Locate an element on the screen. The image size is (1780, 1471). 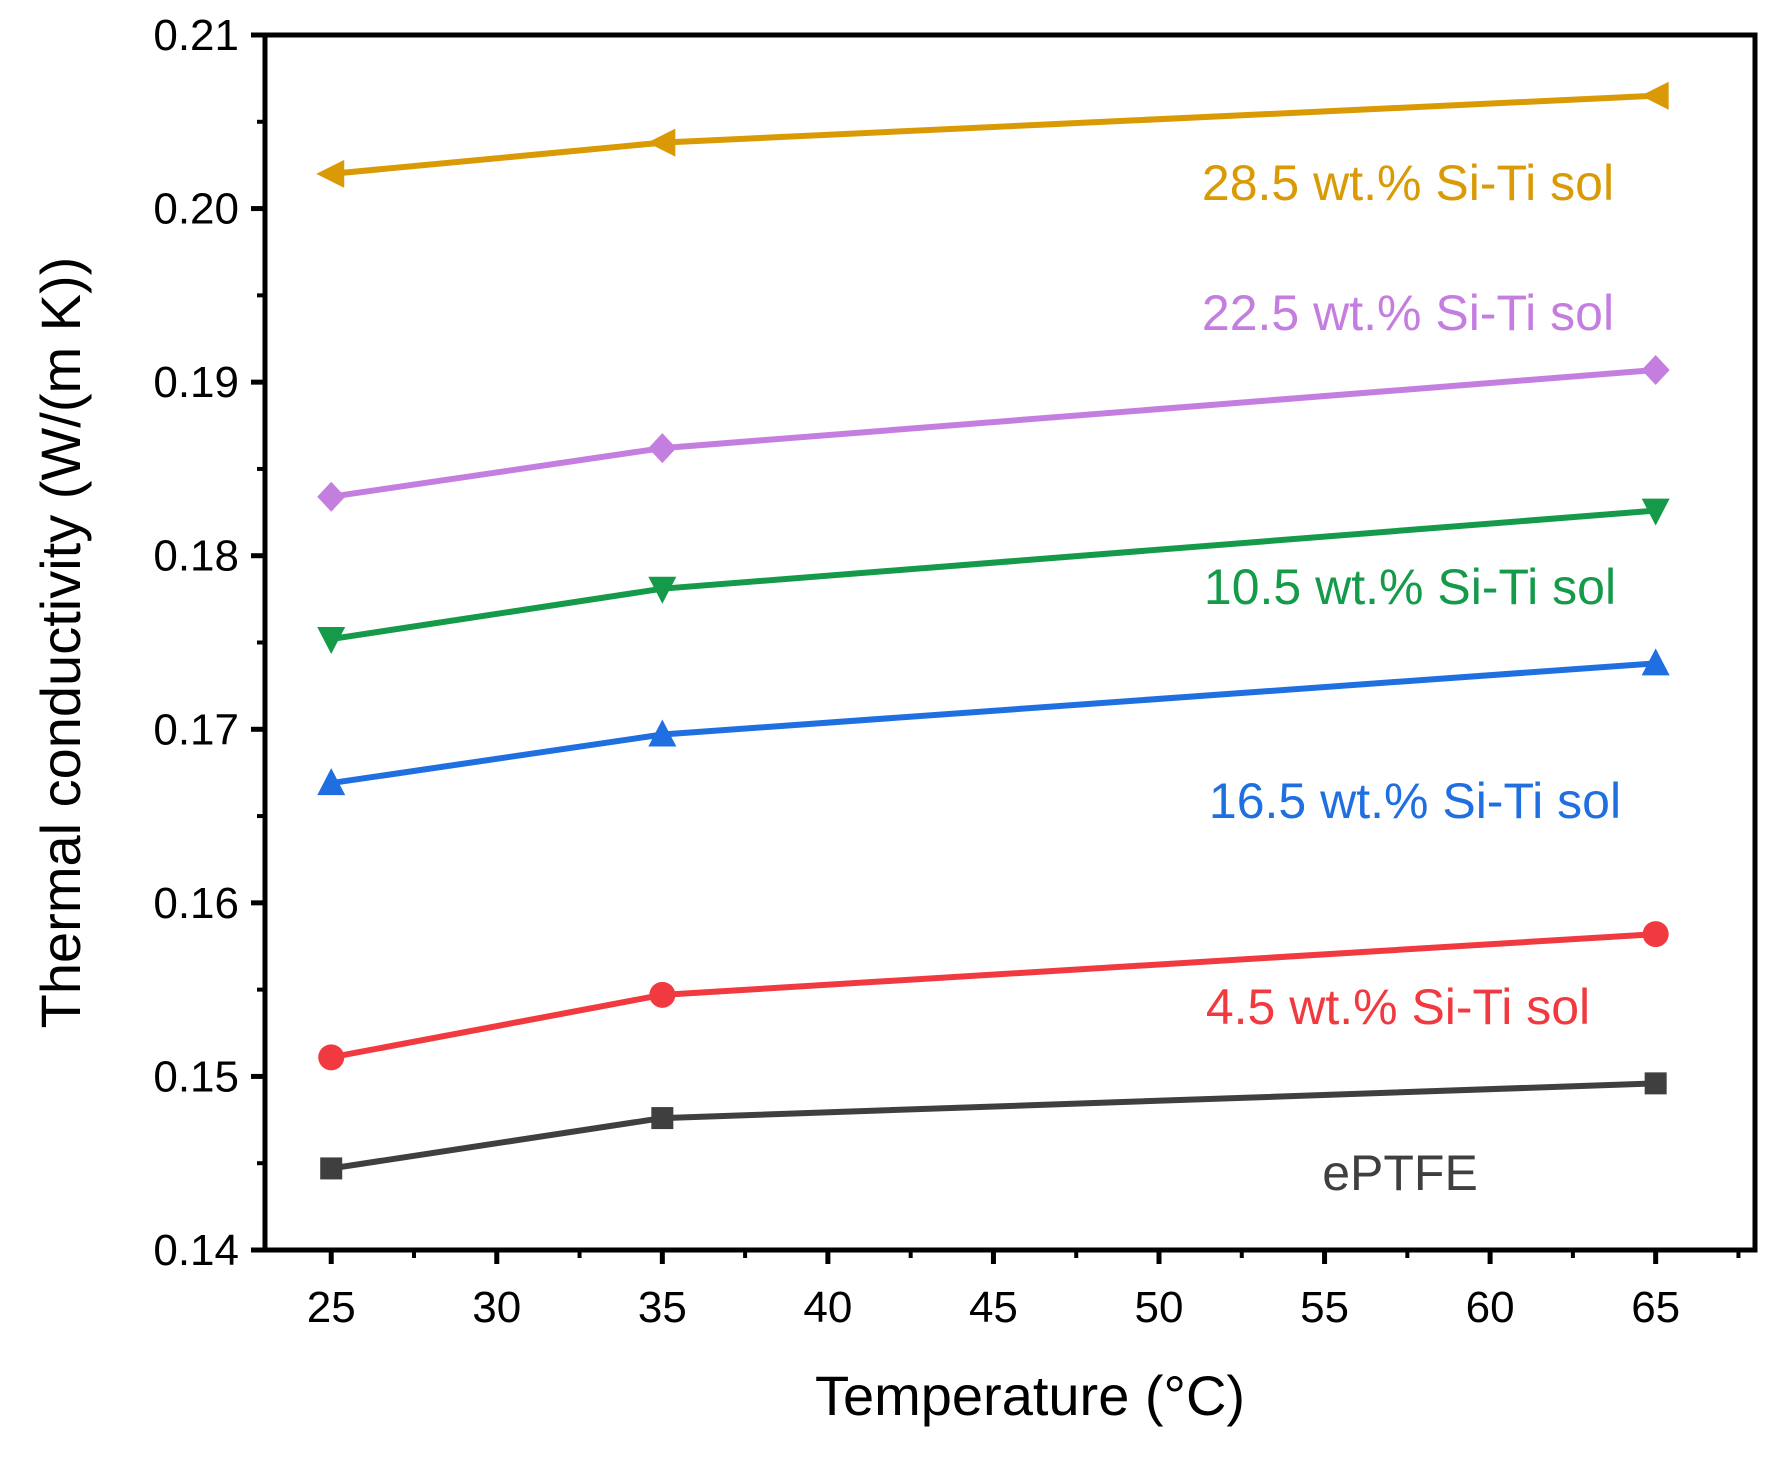
x-tick-label: 60 is located at coordinates (1490, 1307).